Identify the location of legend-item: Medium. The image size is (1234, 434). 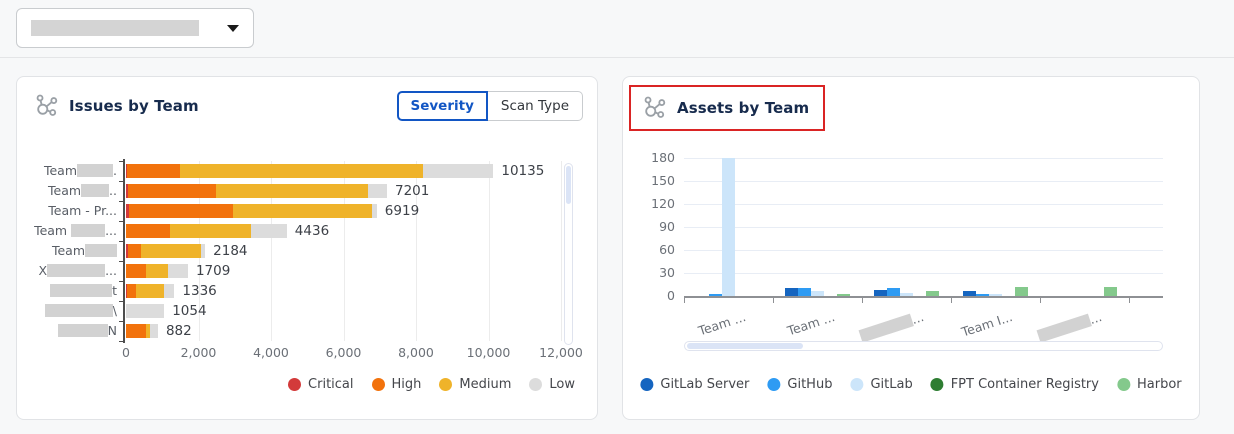
(475, 384).